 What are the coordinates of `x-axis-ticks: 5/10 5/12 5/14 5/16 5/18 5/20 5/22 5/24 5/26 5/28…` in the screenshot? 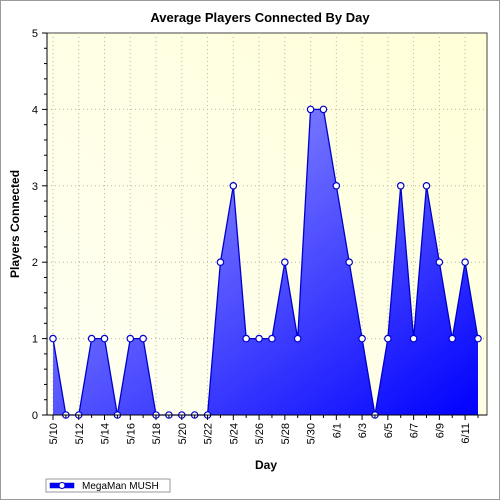 It's located at (267, 429).